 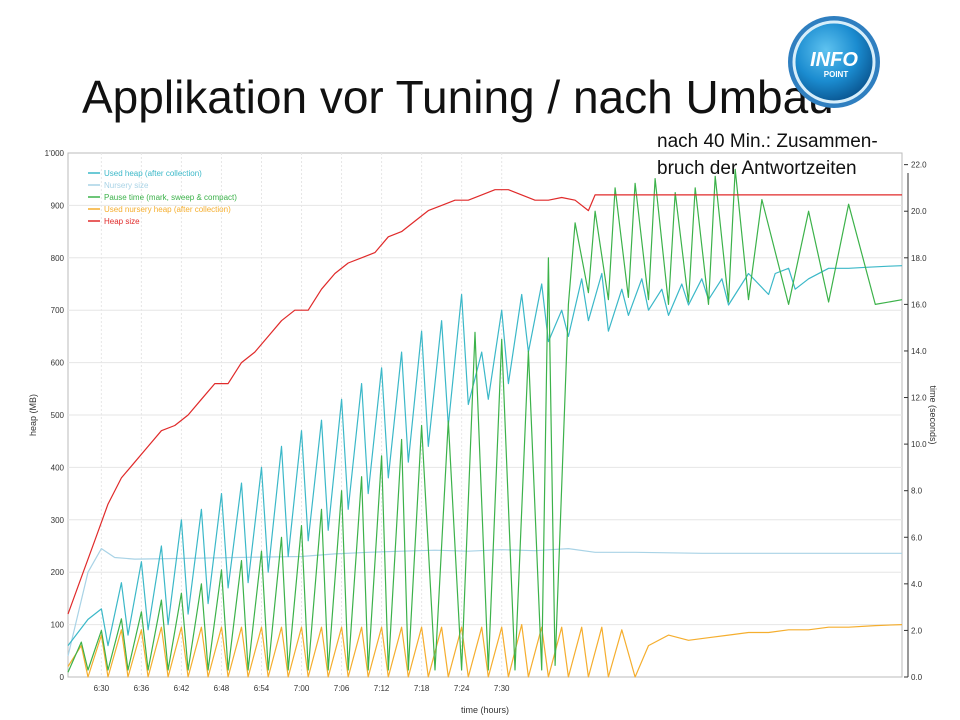 I want to click on logo-text-bottom: POINT, so click(x=836, y=74).